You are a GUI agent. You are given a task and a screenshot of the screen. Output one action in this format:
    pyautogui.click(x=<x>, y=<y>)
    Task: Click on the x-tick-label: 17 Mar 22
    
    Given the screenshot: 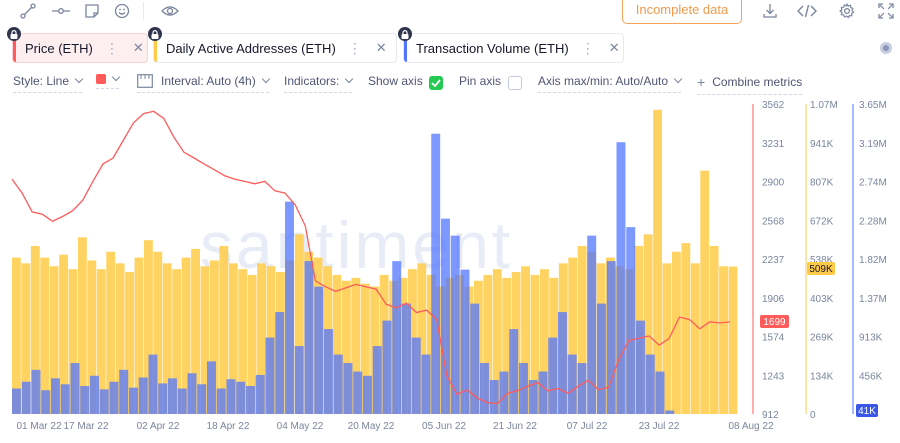 What is the action you would take?
    pyautogui.click(x=85, y=426)
    